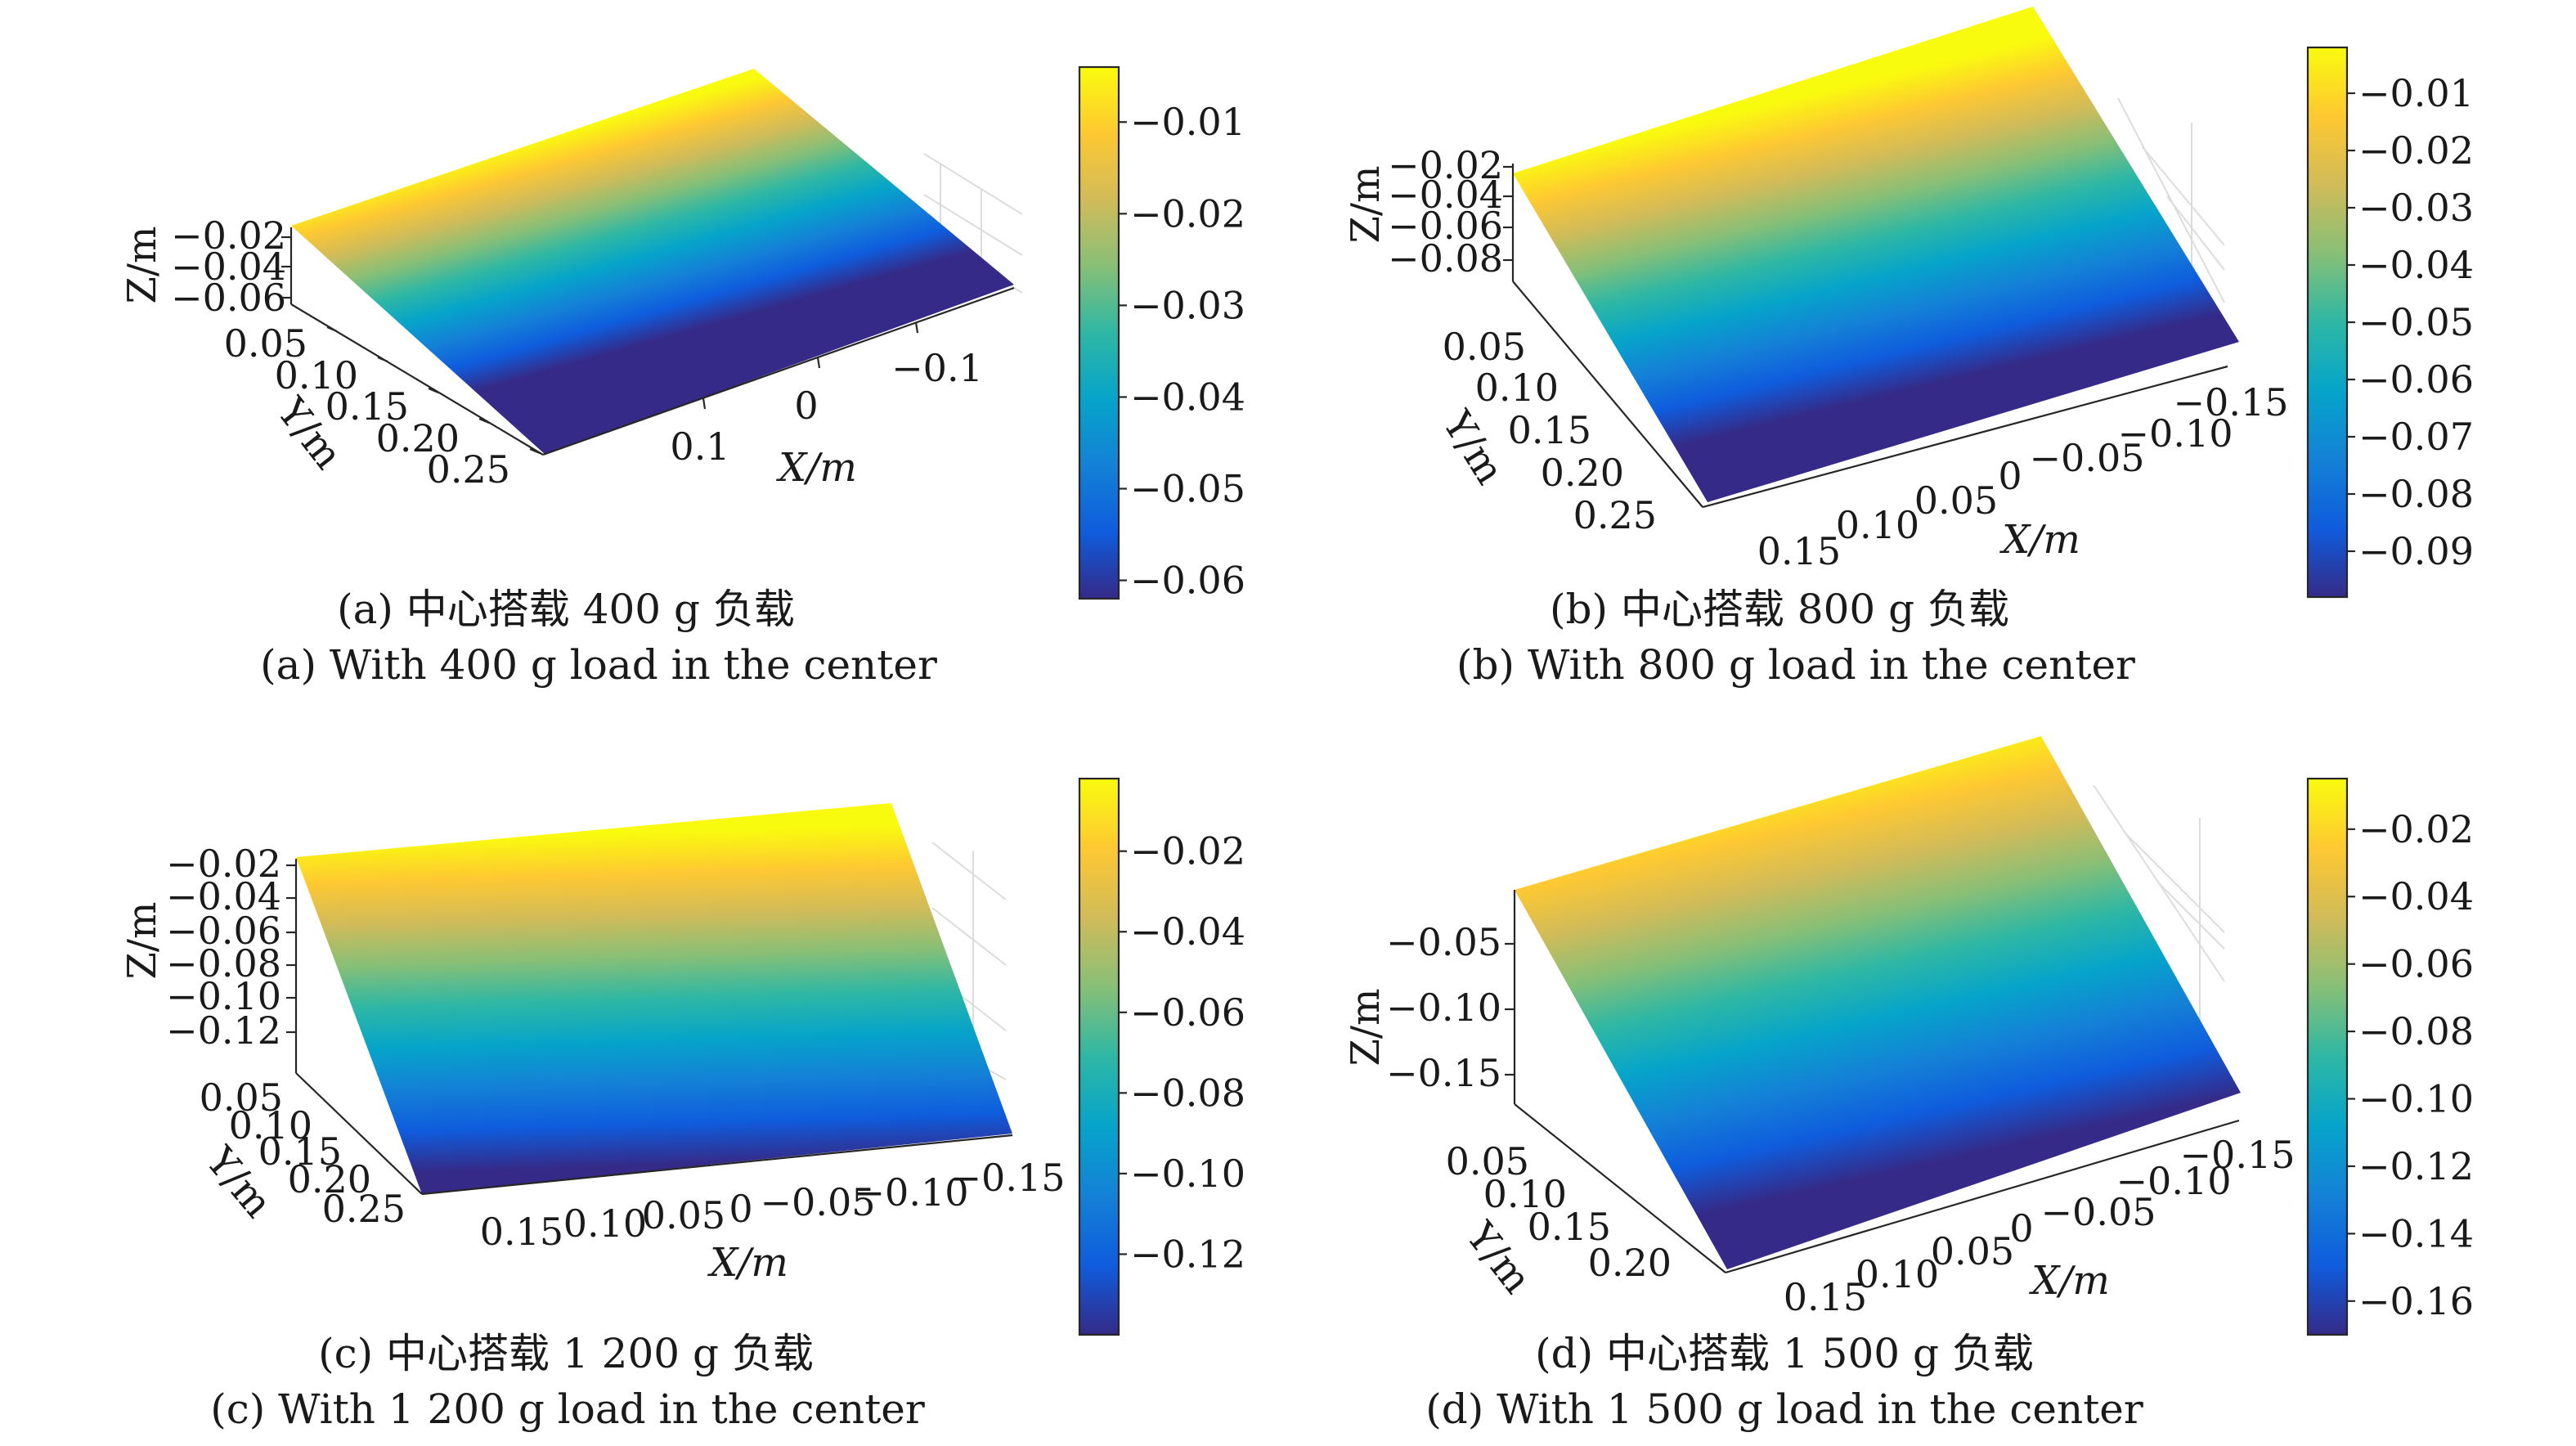  What do you see at coordinates (1866, 336) in the screenshot?
I see `axes-b` at bounding box center [1866, 336].